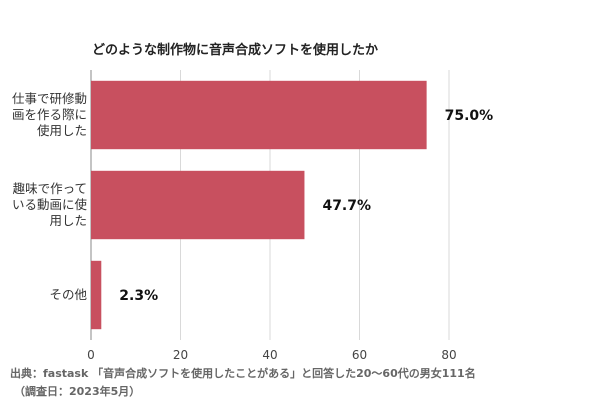  I want to click on x-tick-label: 40, so click(269, 355).